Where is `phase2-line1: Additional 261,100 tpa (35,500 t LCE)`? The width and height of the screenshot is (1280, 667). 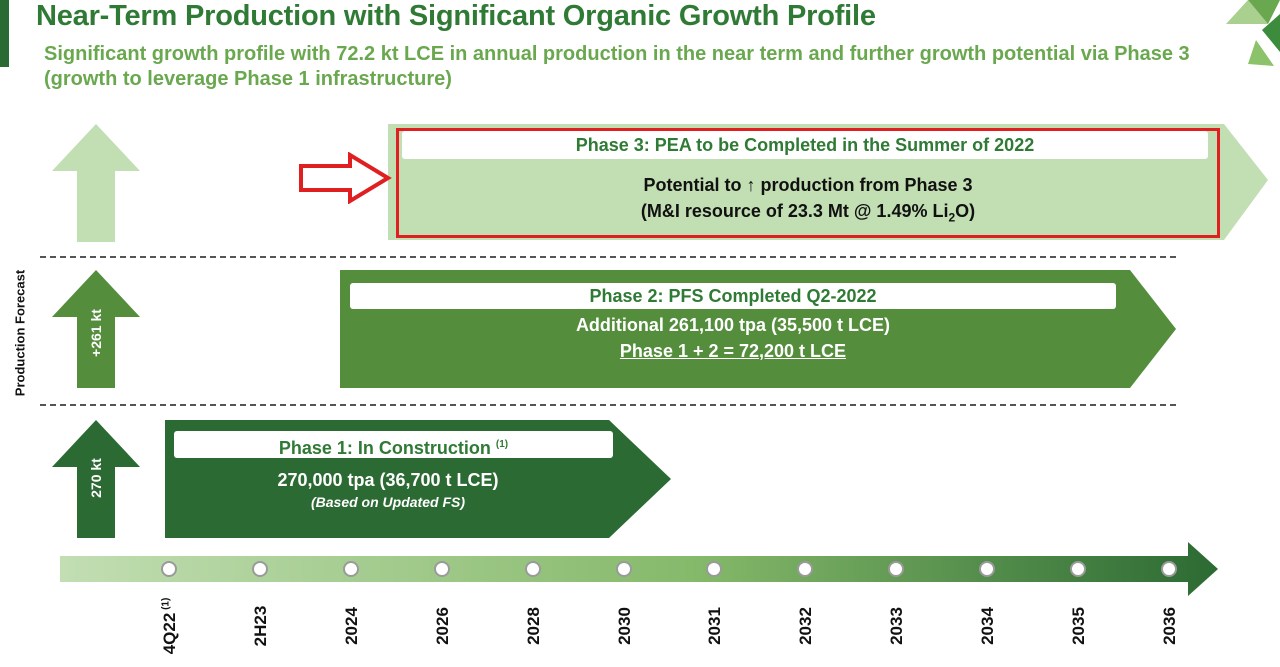
phase2-line1: Additional 261,100 tpa (35,500 t LCE) is located at coordinates (733, 325).